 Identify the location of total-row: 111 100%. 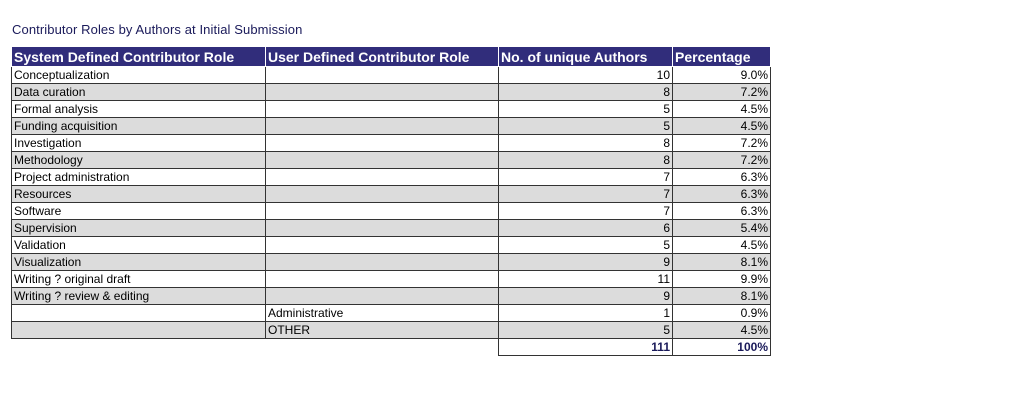
(391, 347).